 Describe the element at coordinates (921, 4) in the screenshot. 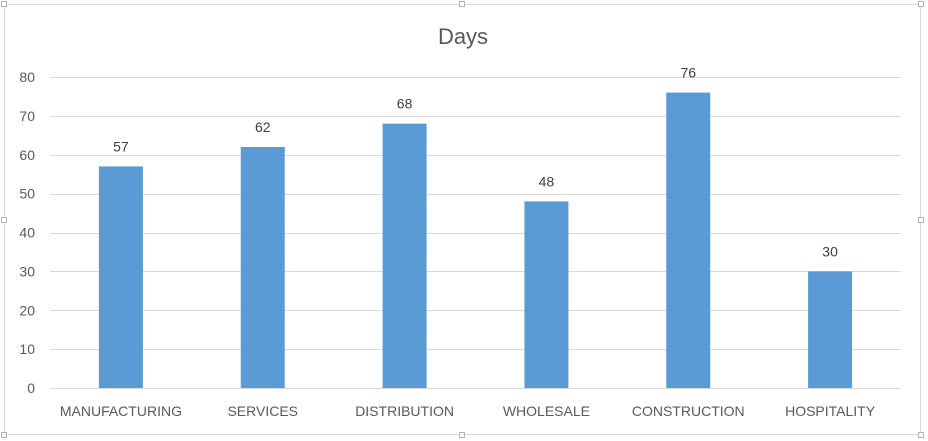

I see `resize-handle-top-right` at that location.